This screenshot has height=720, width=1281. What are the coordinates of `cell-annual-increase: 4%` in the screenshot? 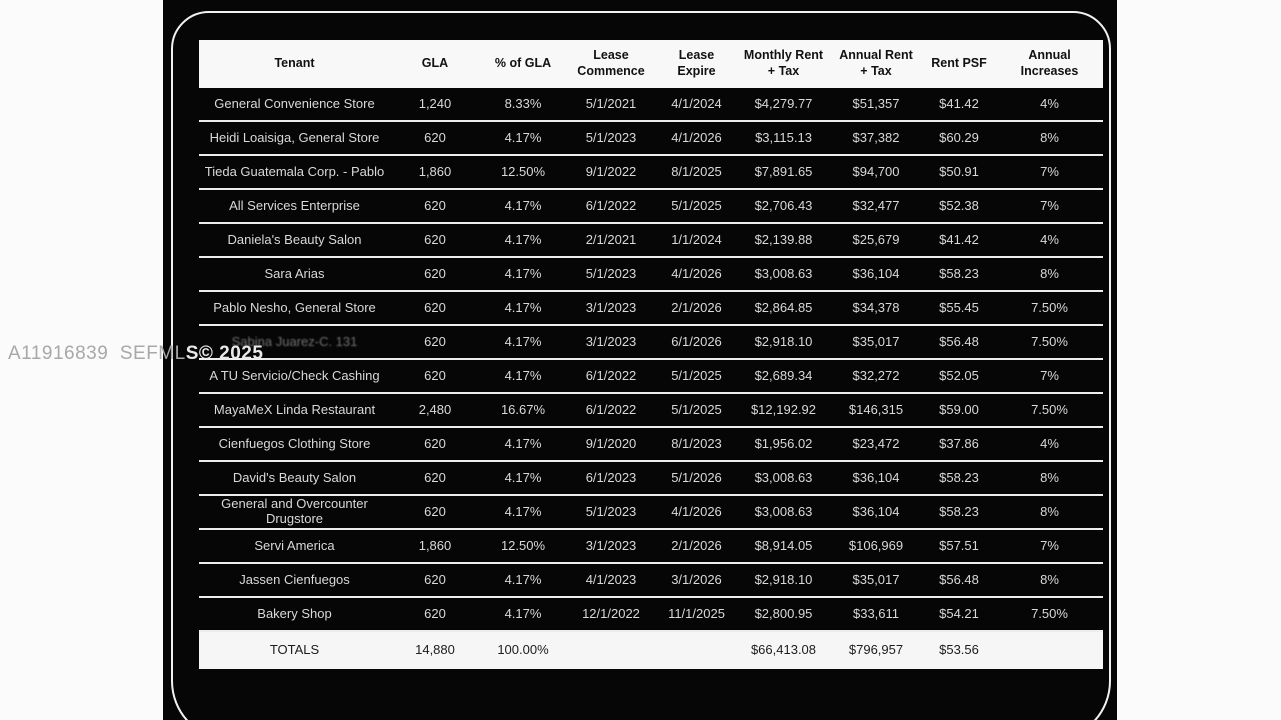 It's located at (1049, 443).